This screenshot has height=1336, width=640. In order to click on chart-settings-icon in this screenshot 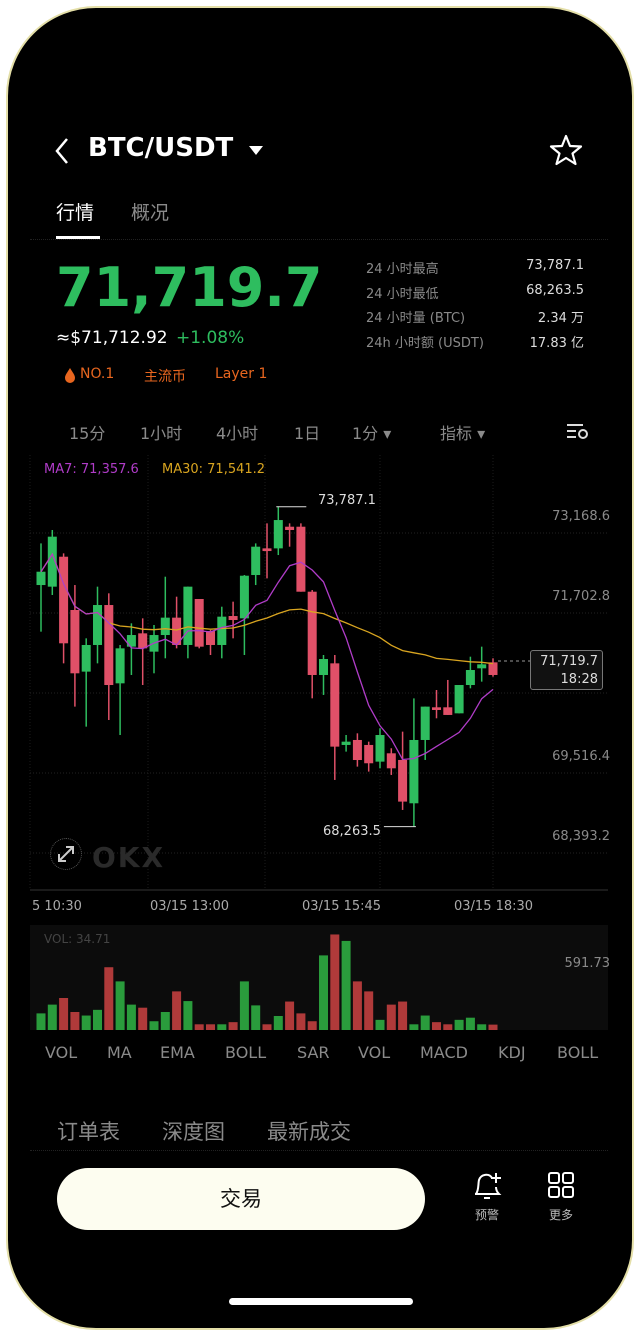, I will do `click(578, 431)`.